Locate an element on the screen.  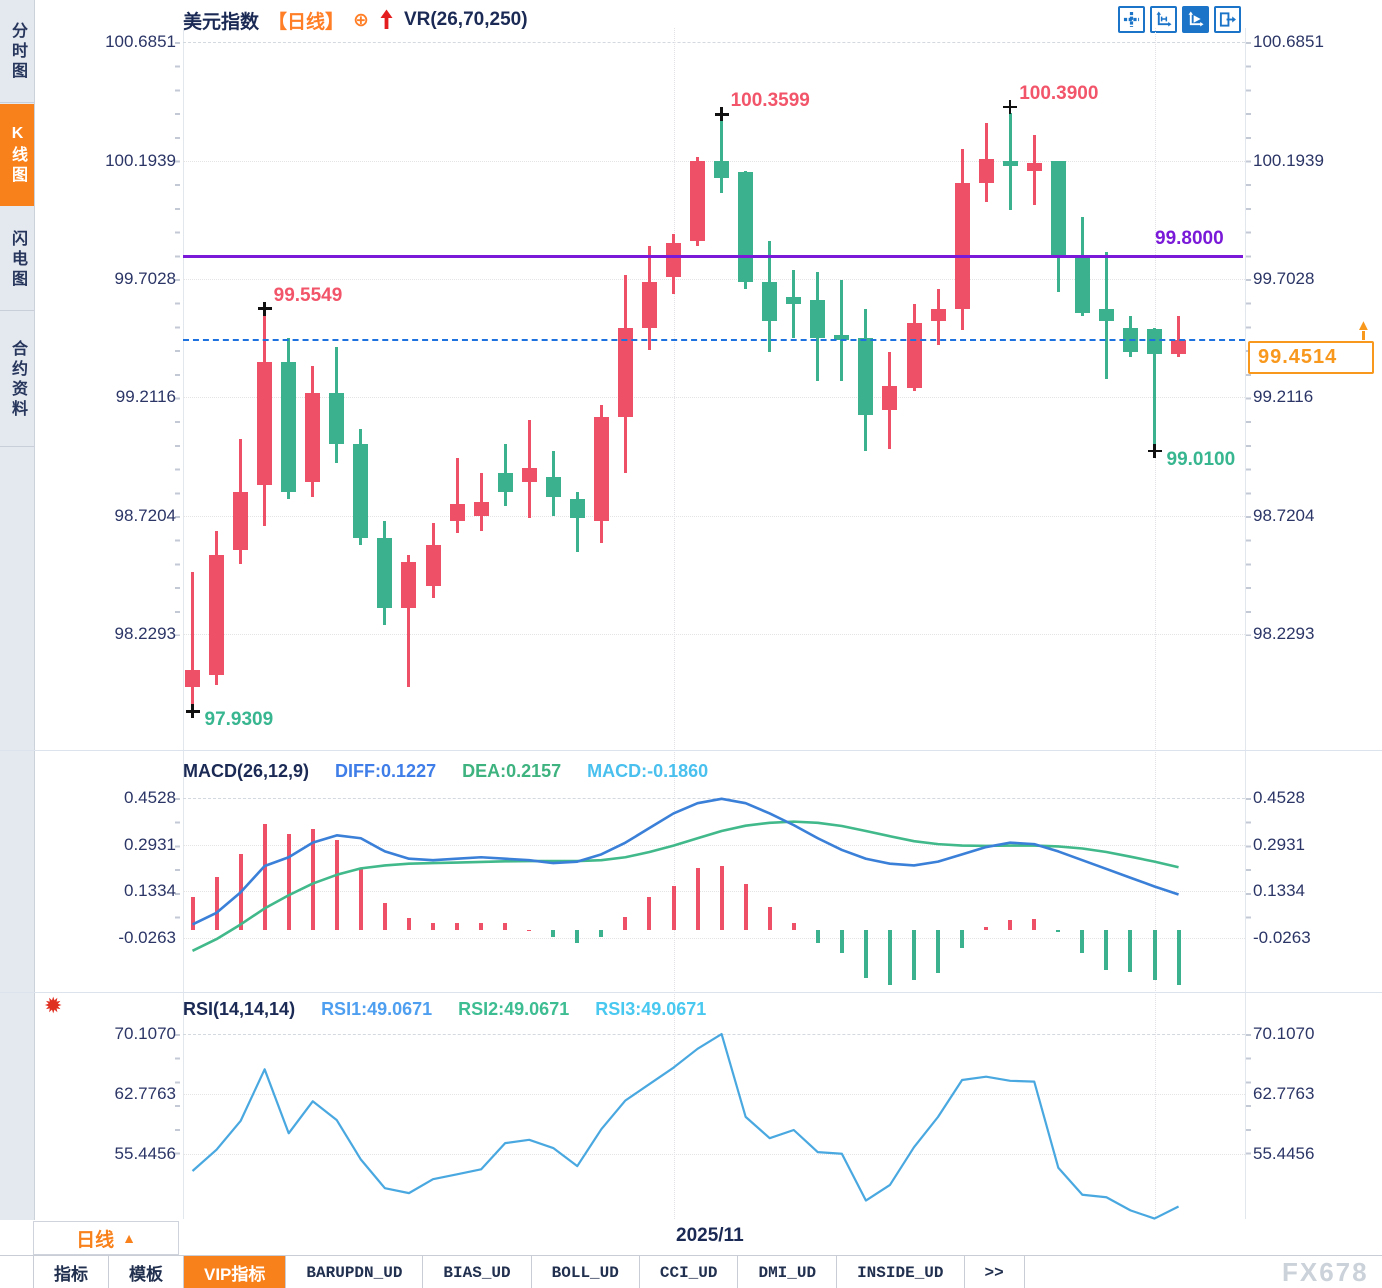
indicator-tab-2: 模板 is located at coordinates (146, 1272).